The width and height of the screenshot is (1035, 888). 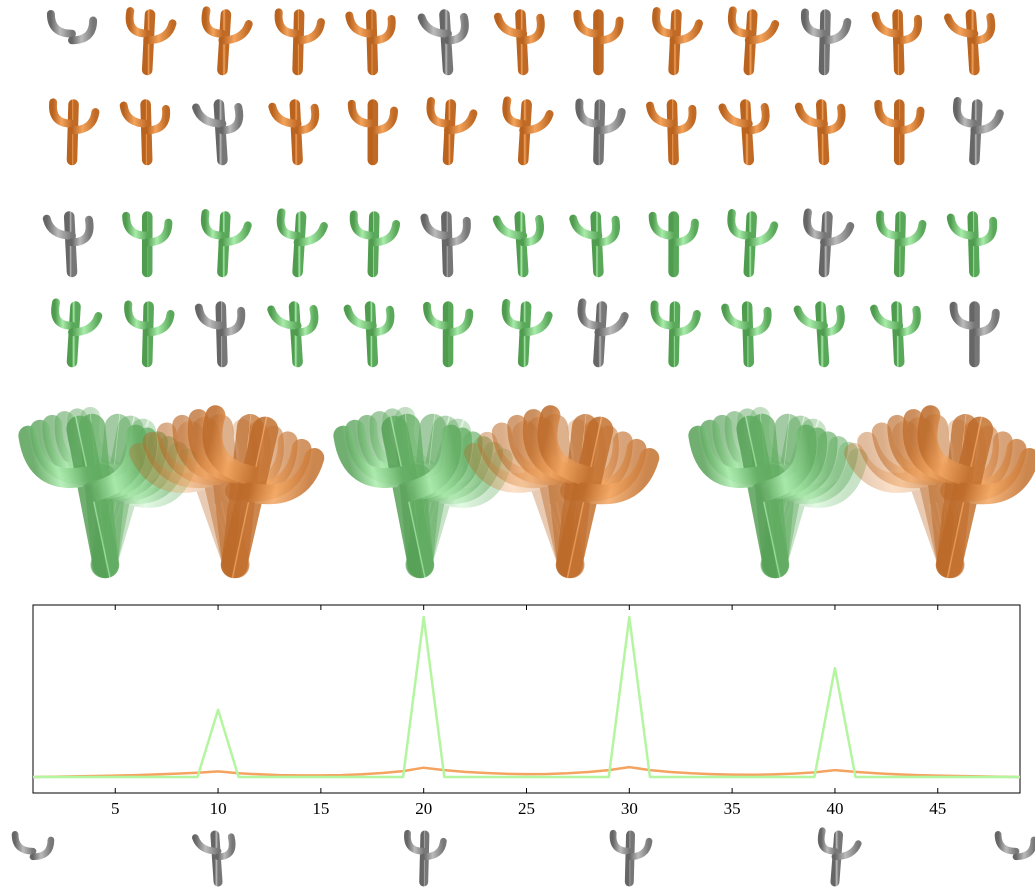 What do you see at coordinates (937, 808) in the screenshot?
I see `x-tick-label: 45` at bounding box center [937, 808].